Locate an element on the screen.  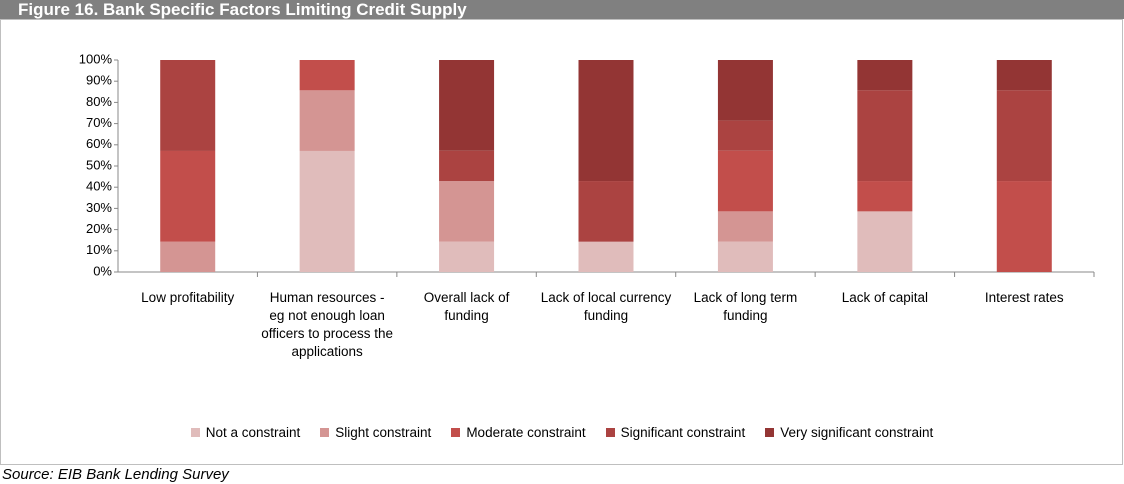
x-tick-label: Lack of capital is located at coordinates (884, 297).